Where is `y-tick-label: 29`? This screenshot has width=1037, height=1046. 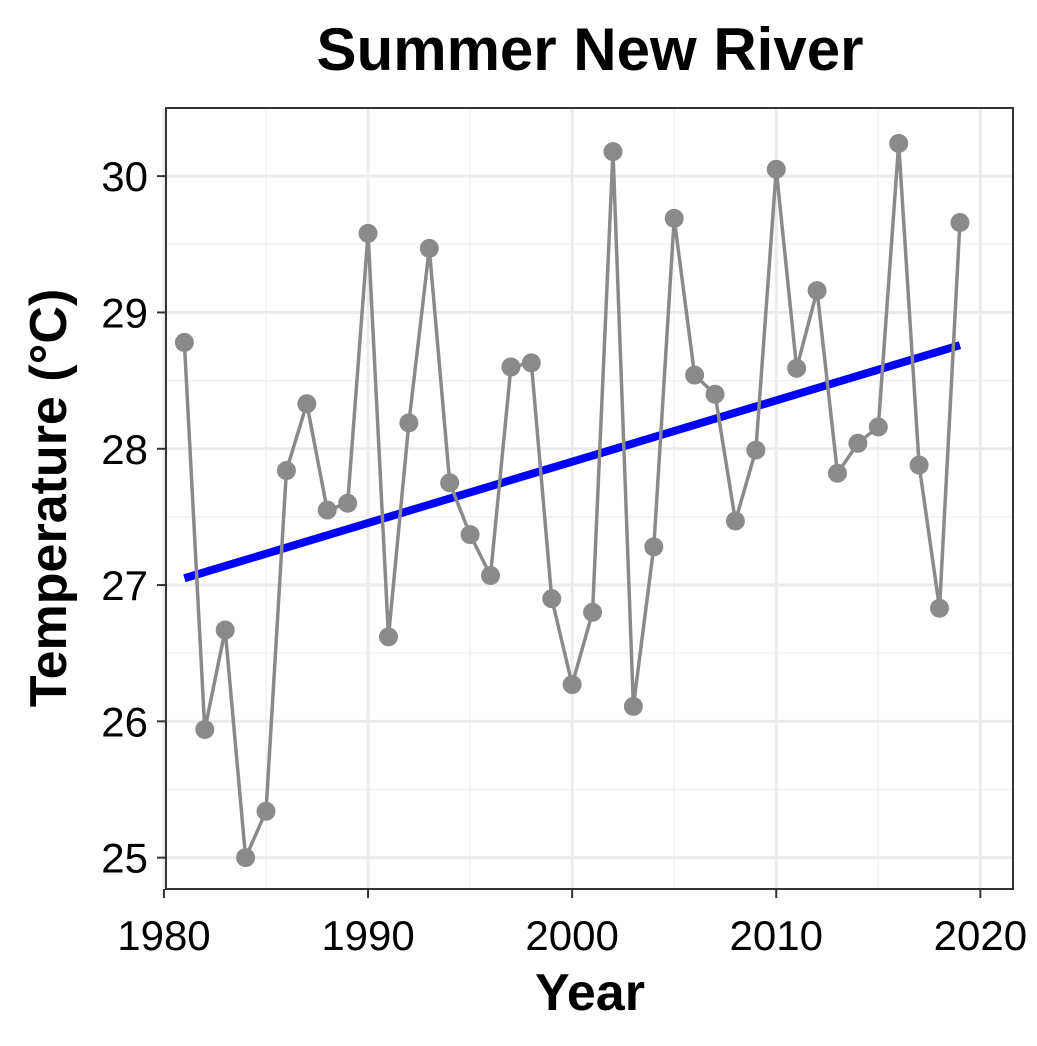 y-tick-label: 29 is located at coordinates (124, 312).